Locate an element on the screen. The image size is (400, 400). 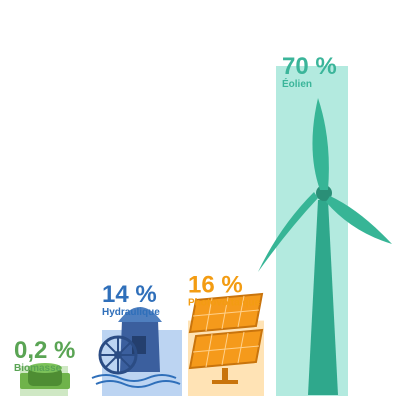
category-label: Biomasse is located at coordinates (38, 368).